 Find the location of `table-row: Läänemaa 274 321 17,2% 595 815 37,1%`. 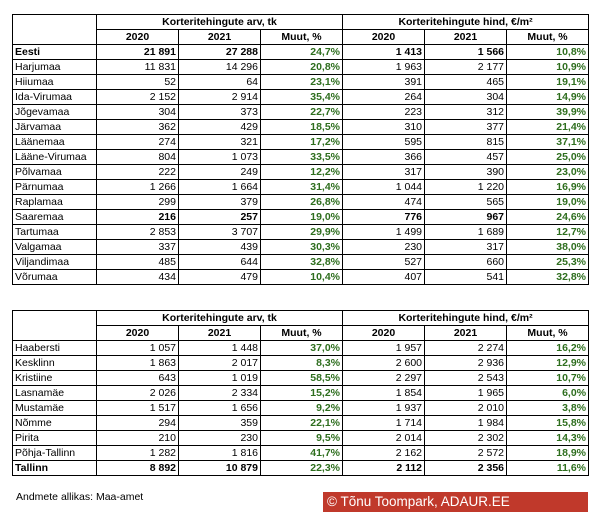

table-row: Läänemaa 274 321 17,2% 595 815 37,1% is located at coordinates (301, 142).